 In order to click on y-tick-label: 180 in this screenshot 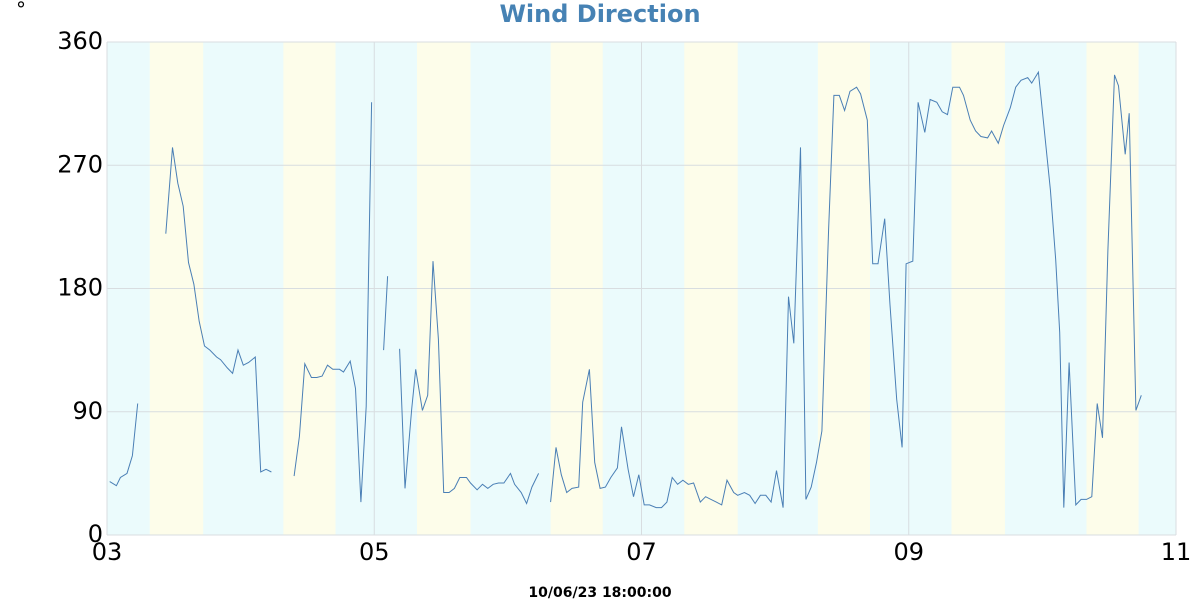, I will do `click(80, 288)`.